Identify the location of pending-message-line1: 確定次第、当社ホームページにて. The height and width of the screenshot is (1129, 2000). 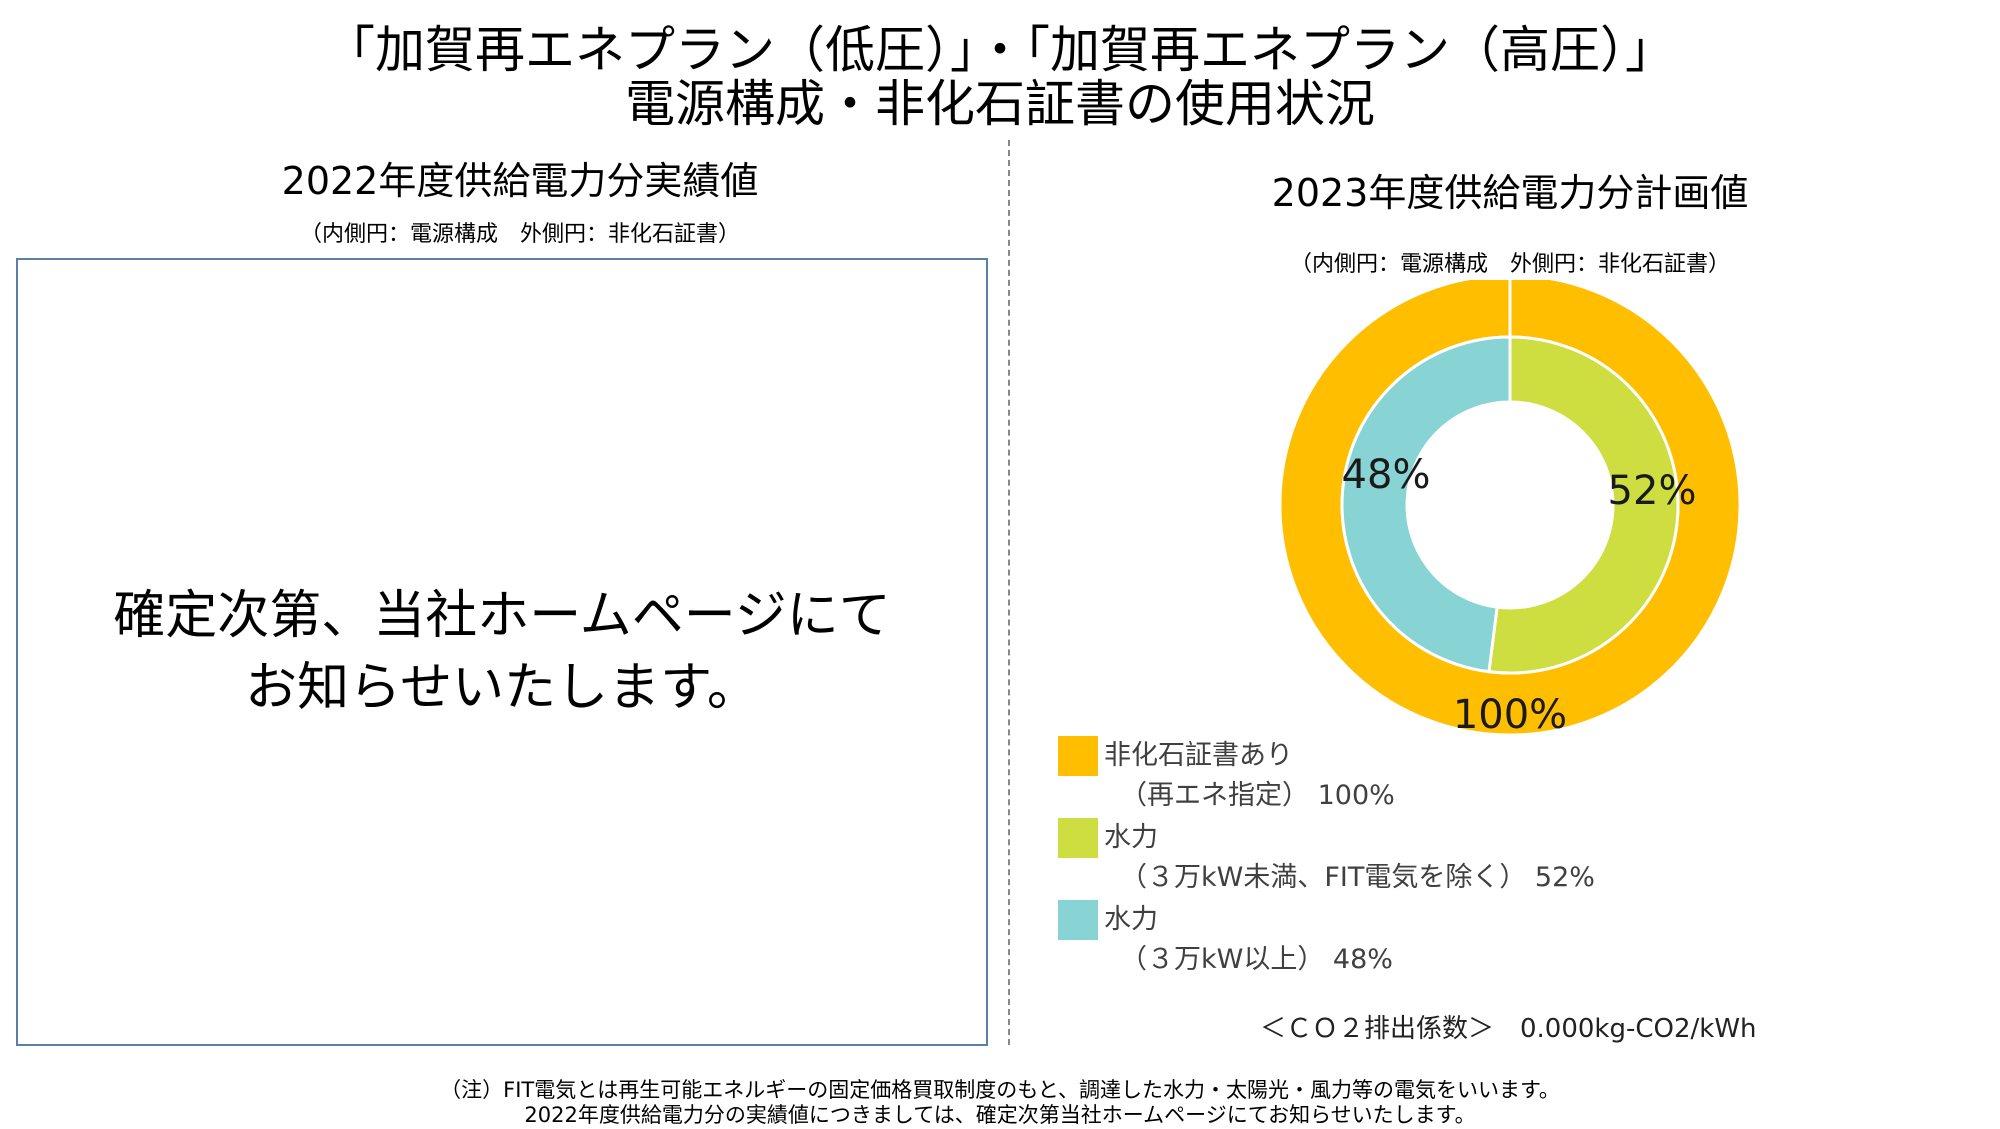
(502, 616).